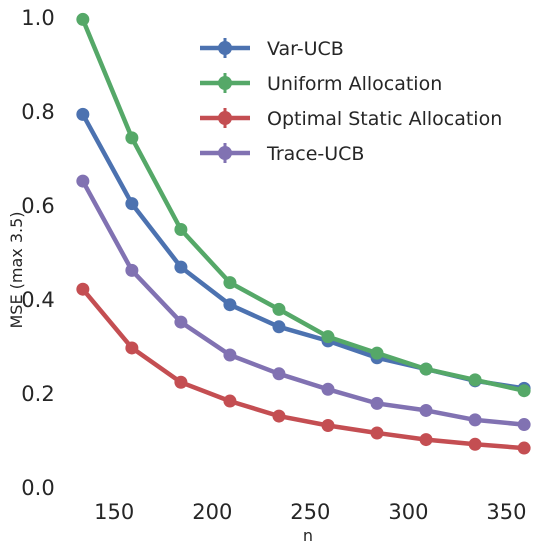 The image size is (548, 549). I want to click on x-axis-ticks: 150 200 250 300 350, so click(310, 512).